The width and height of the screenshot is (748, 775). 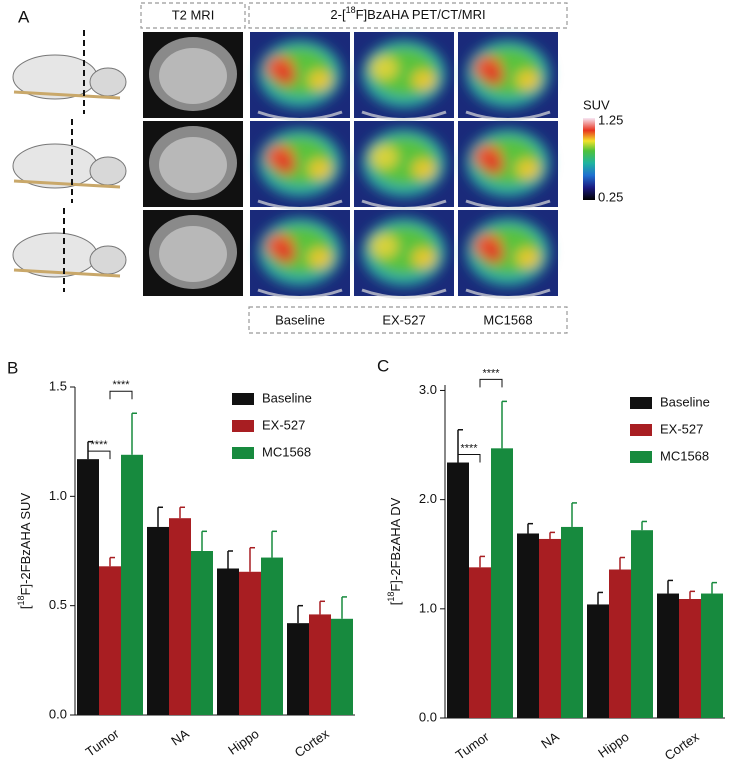 I want to click on colorbar, so click(x=589, y=159).